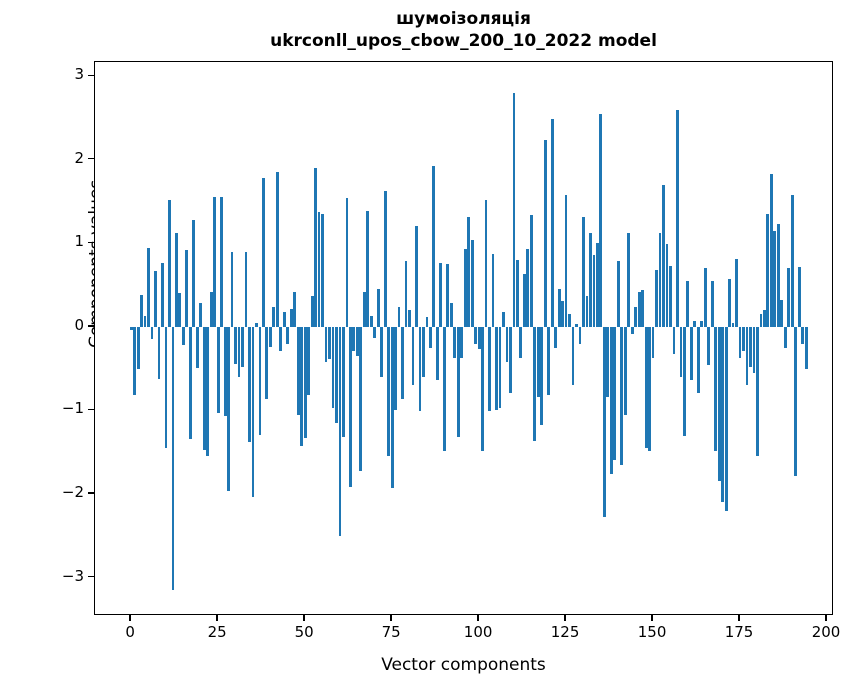  I want to click on x-tick-label-25: 25, so click(217, 632).